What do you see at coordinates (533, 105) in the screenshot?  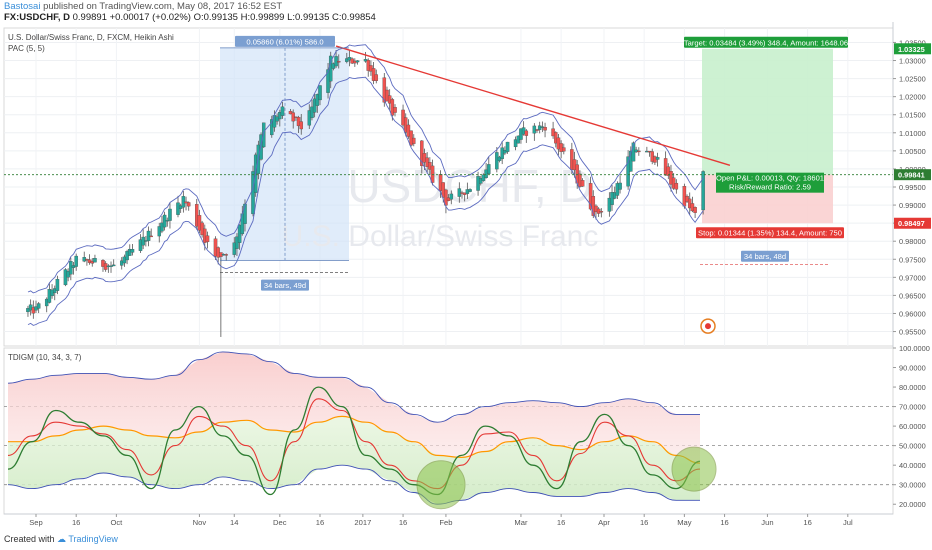 I see `resistance-trendline` at bounding box center [533, 105].